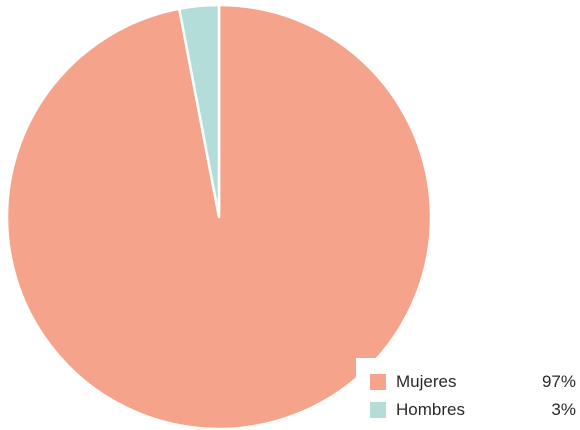 The image size is (580, 430). Describe the element at coordinates (468, 382) in the screenshot. I see `legend-item-mujeres: Mujeres 97%` at that location.